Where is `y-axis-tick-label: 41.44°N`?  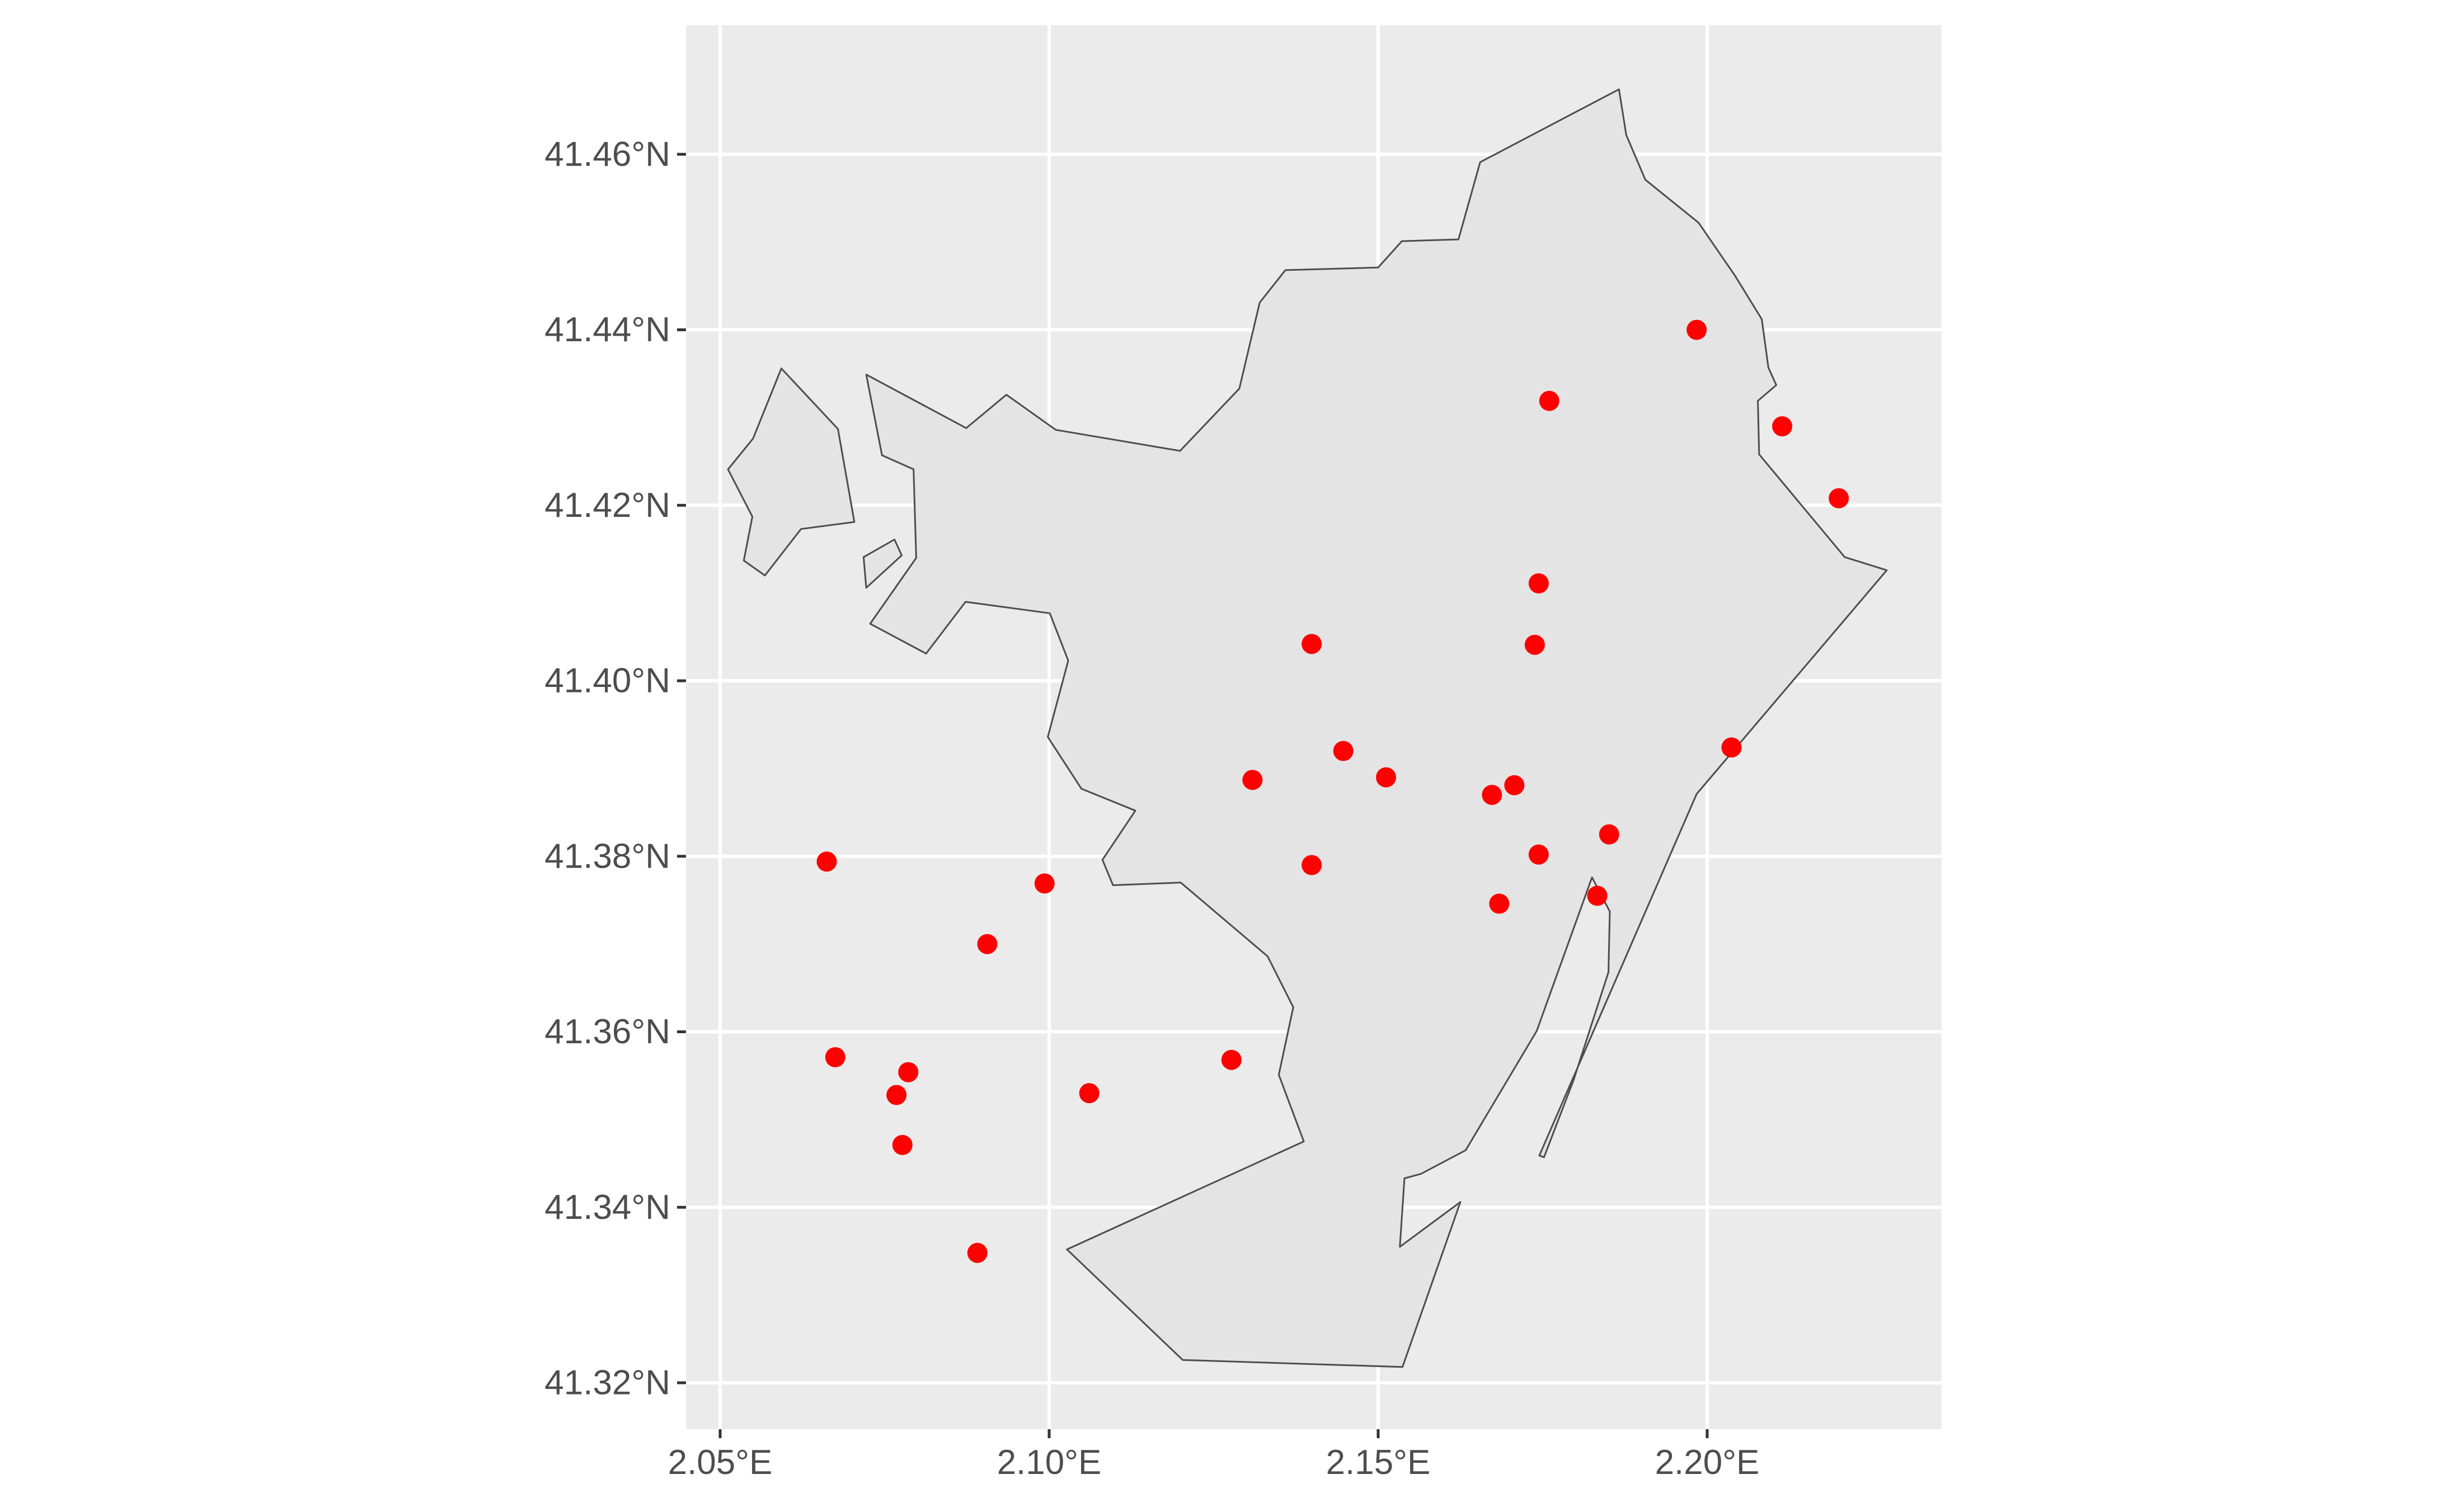 y-axis-tick-label: 41.44°N is located at coordinates (607, 329).